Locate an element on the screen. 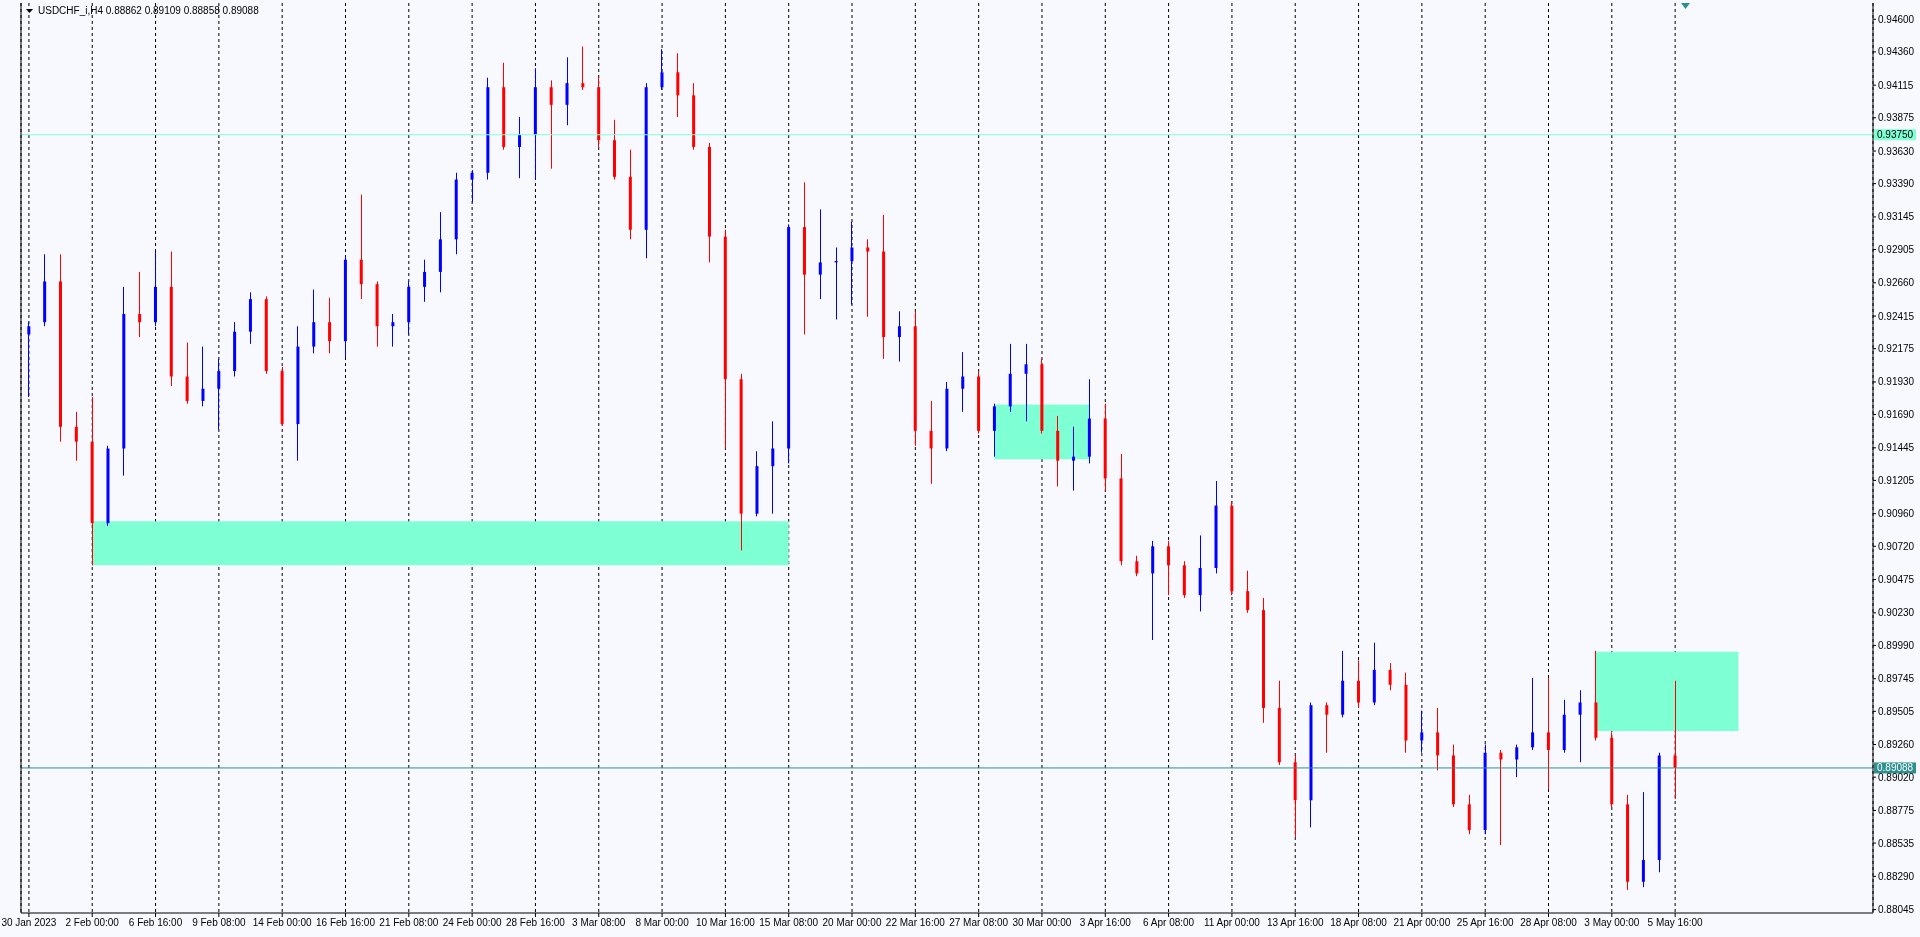 This screenshot has height=937, width=1920. x-tick-label: 13 Apr 16:00 is located at coordinates (1295, 923).